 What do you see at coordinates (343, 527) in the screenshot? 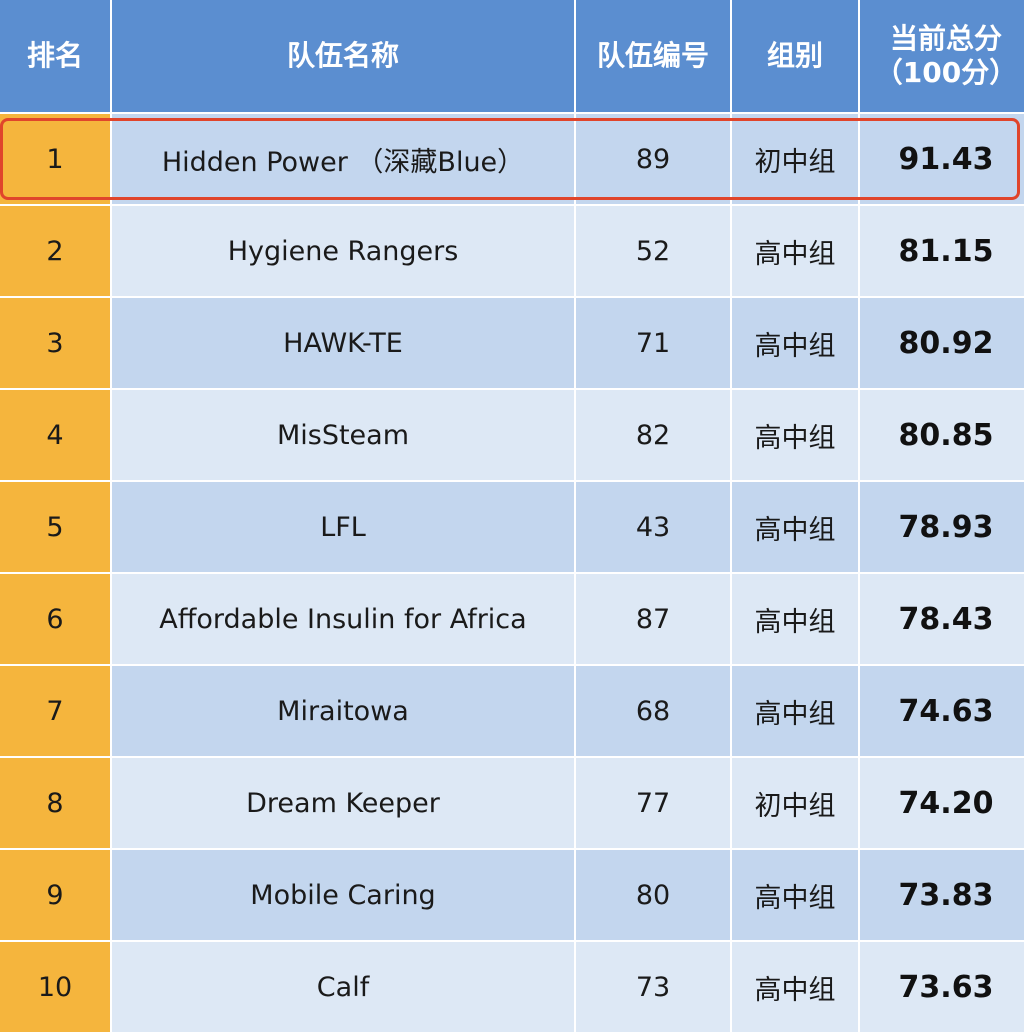
I see `team-name-cell: LFL` at bounding box center [343, 527].